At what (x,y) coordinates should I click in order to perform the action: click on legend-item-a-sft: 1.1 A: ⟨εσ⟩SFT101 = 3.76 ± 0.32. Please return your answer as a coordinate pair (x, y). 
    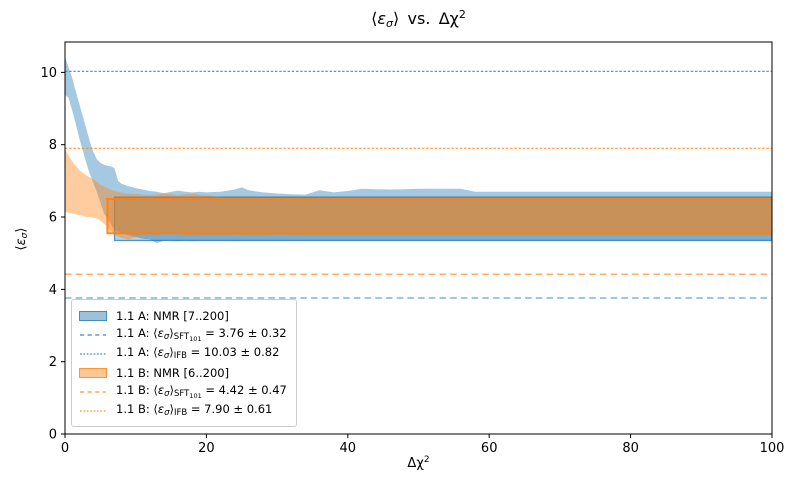
    Looking at the image, I should click on (183, 334).